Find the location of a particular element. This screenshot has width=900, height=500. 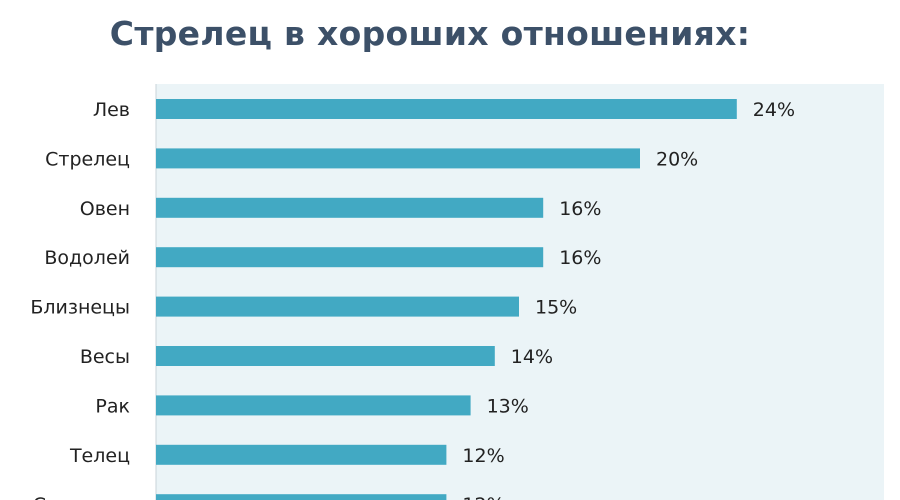

category-label: Телец is located at coordinates (99, 456).